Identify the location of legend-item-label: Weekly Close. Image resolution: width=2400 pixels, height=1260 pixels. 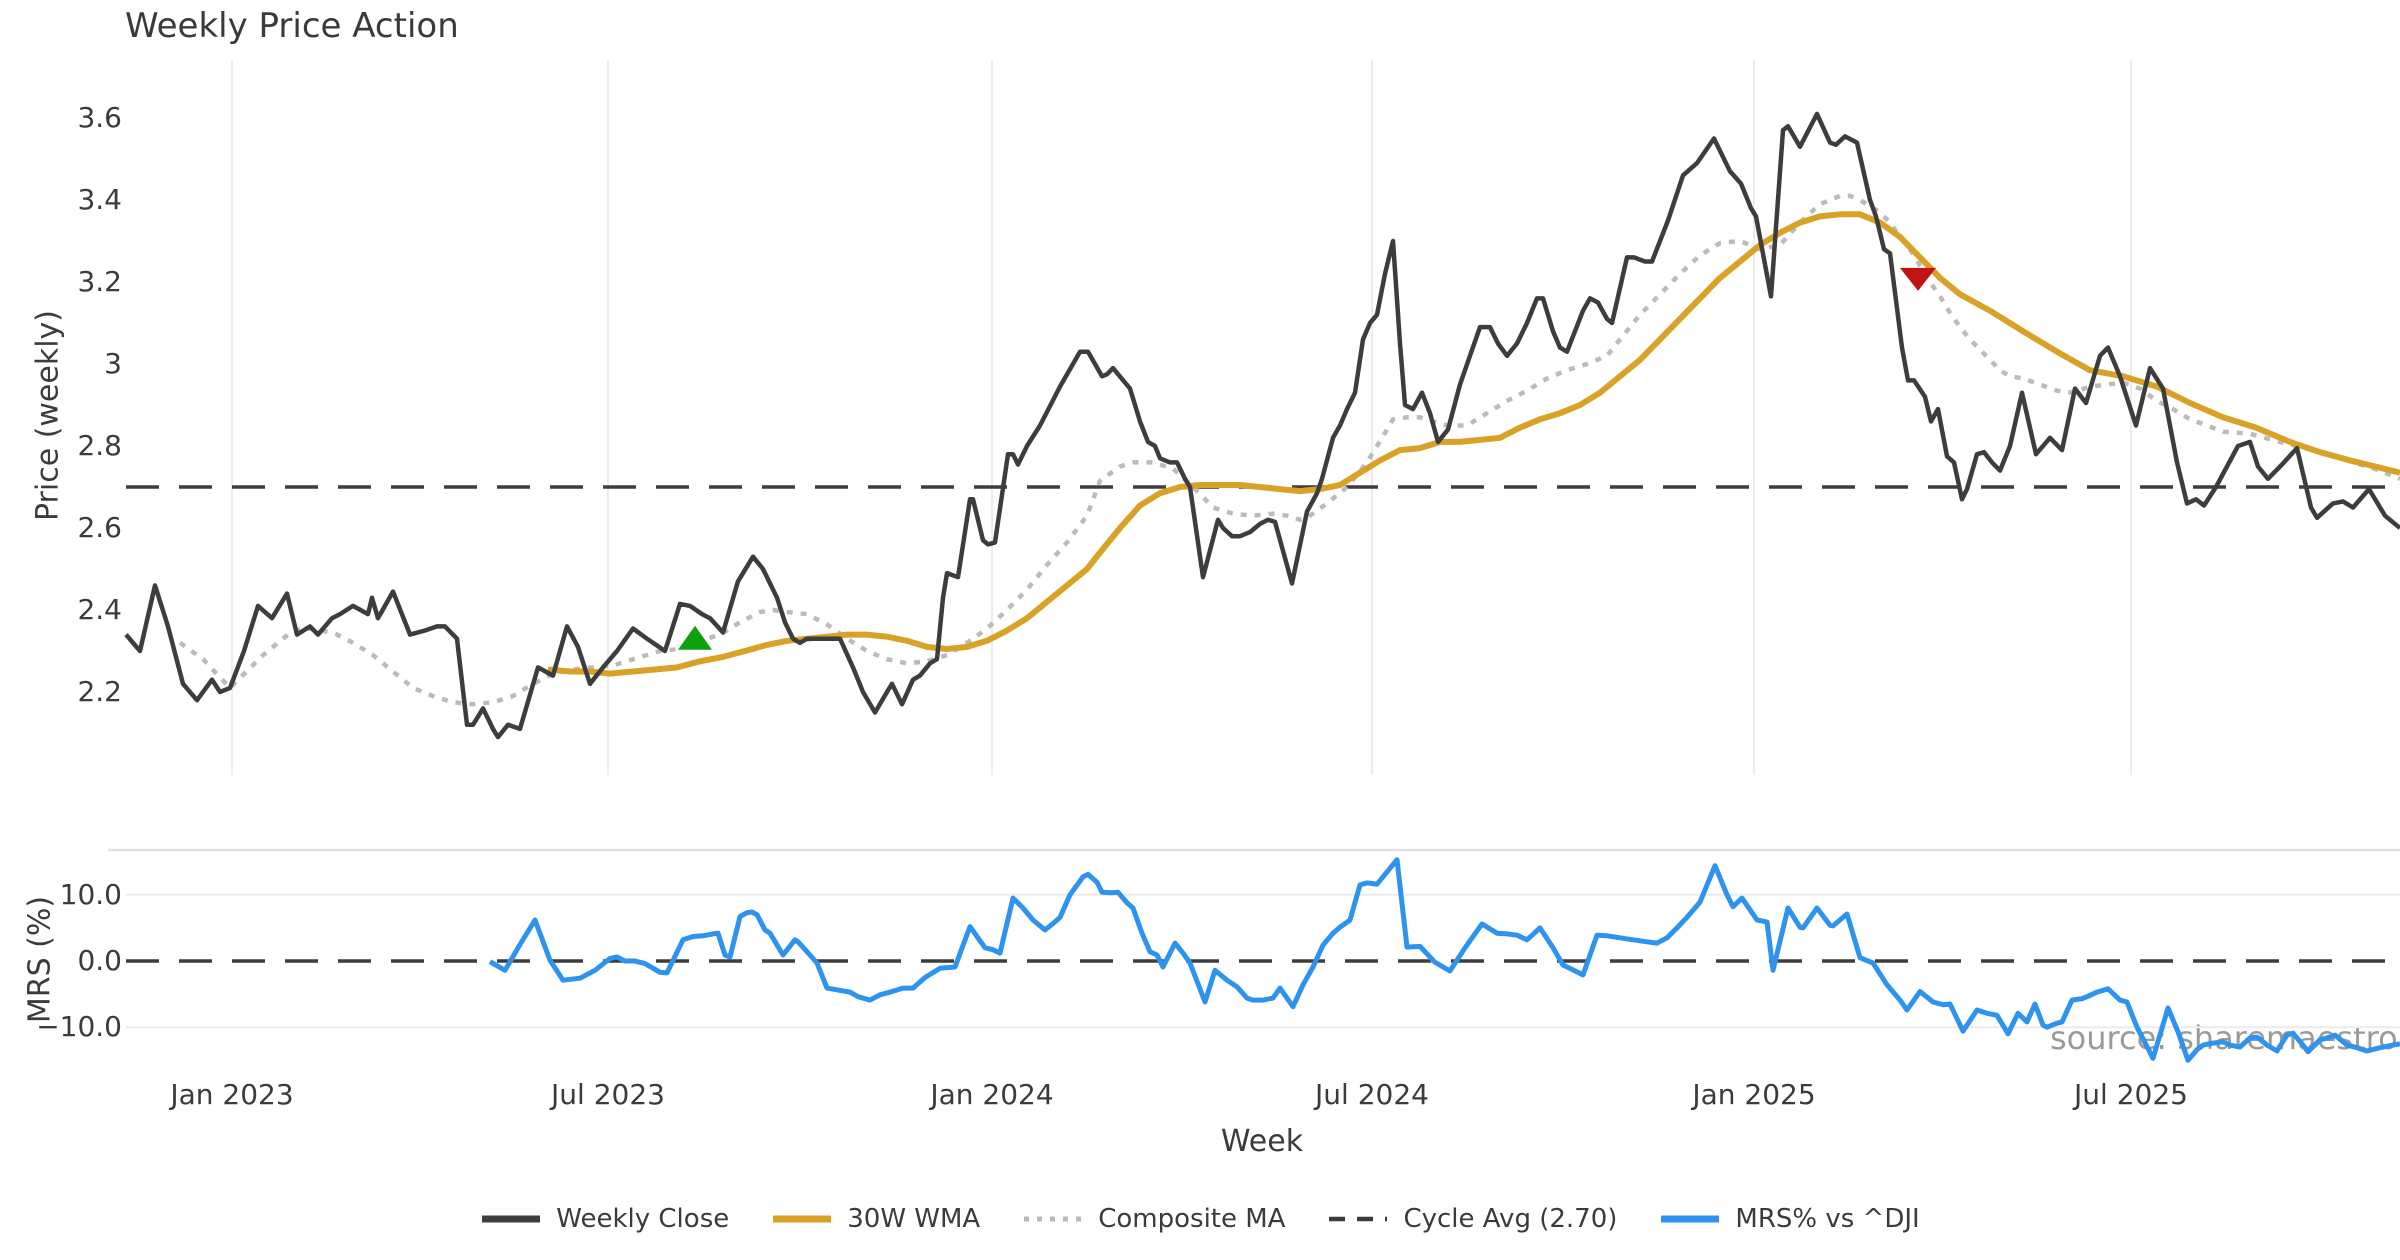
(643, 1219).